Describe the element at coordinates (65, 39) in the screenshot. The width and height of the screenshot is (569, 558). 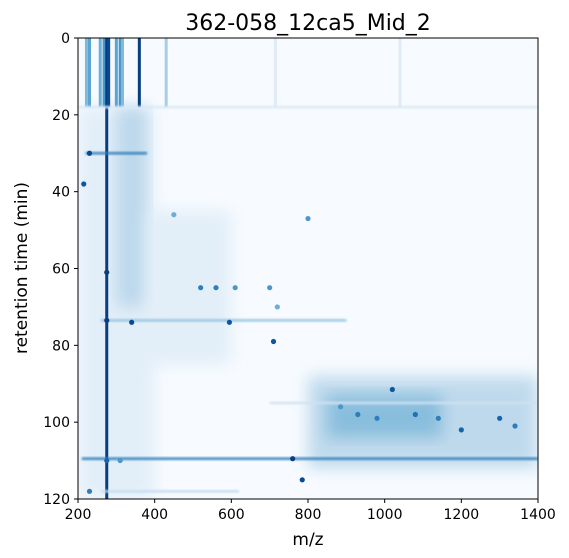
I see `y-tick-label: 0` at that location.